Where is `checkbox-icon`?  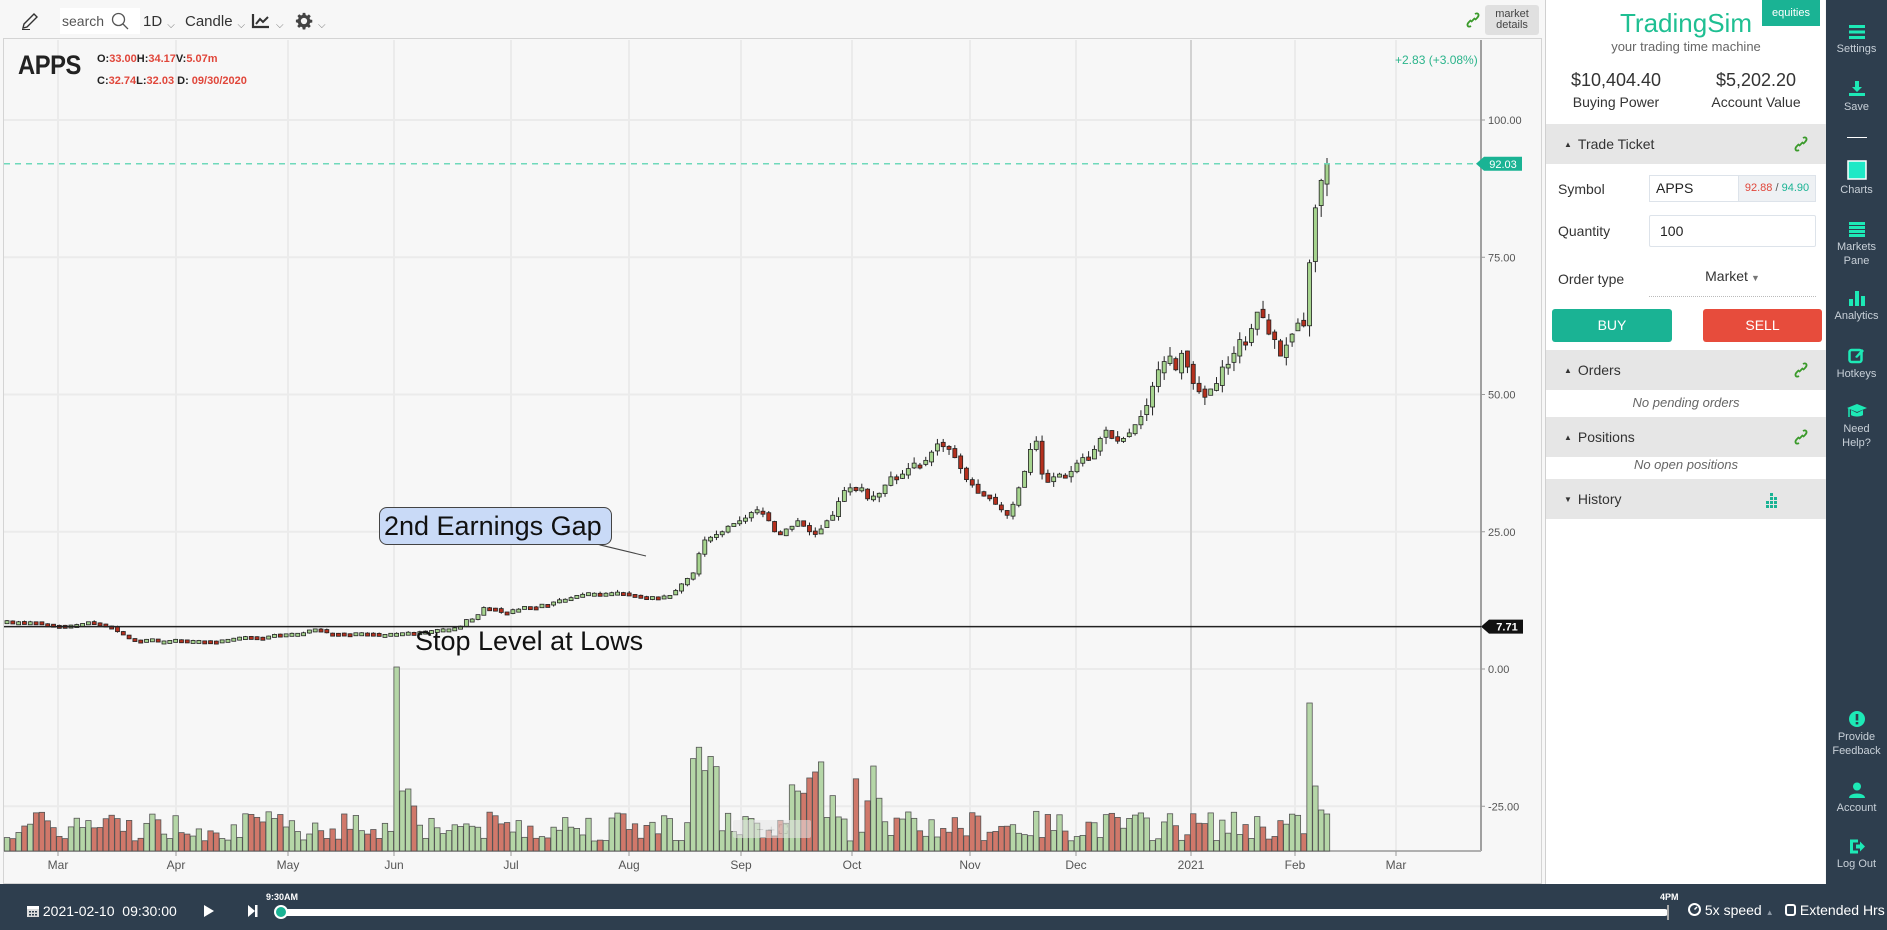
checkbox-icon is located at coordinates (1790, 910).